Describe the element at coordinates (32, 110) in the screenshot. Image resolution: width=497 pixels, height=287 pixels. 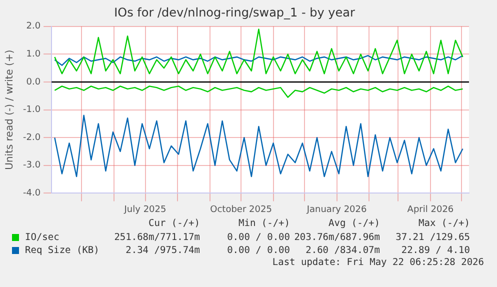
I see `y-tick-label: -1.0` at that location.